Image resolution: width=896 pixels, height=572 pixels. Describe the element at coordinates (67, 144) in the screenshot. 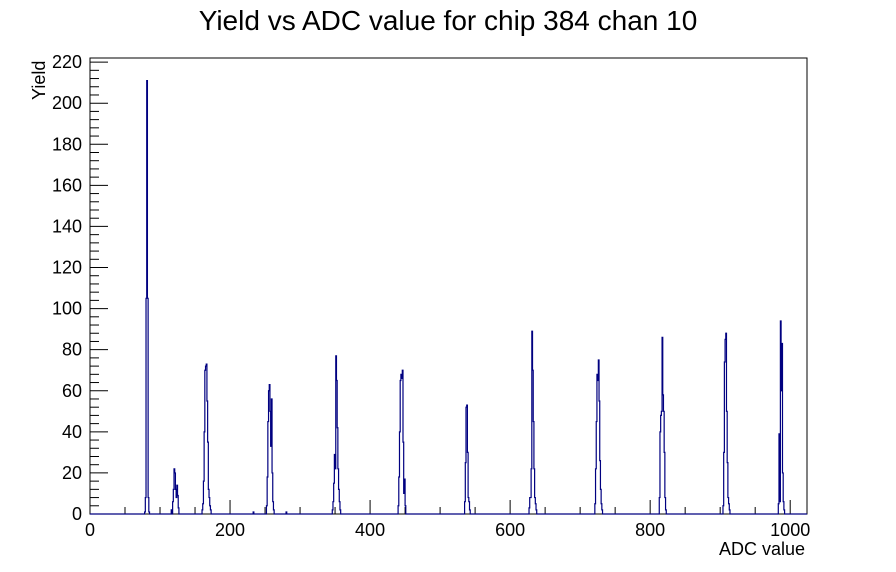

I see `y-tick-label: 180` at that location.